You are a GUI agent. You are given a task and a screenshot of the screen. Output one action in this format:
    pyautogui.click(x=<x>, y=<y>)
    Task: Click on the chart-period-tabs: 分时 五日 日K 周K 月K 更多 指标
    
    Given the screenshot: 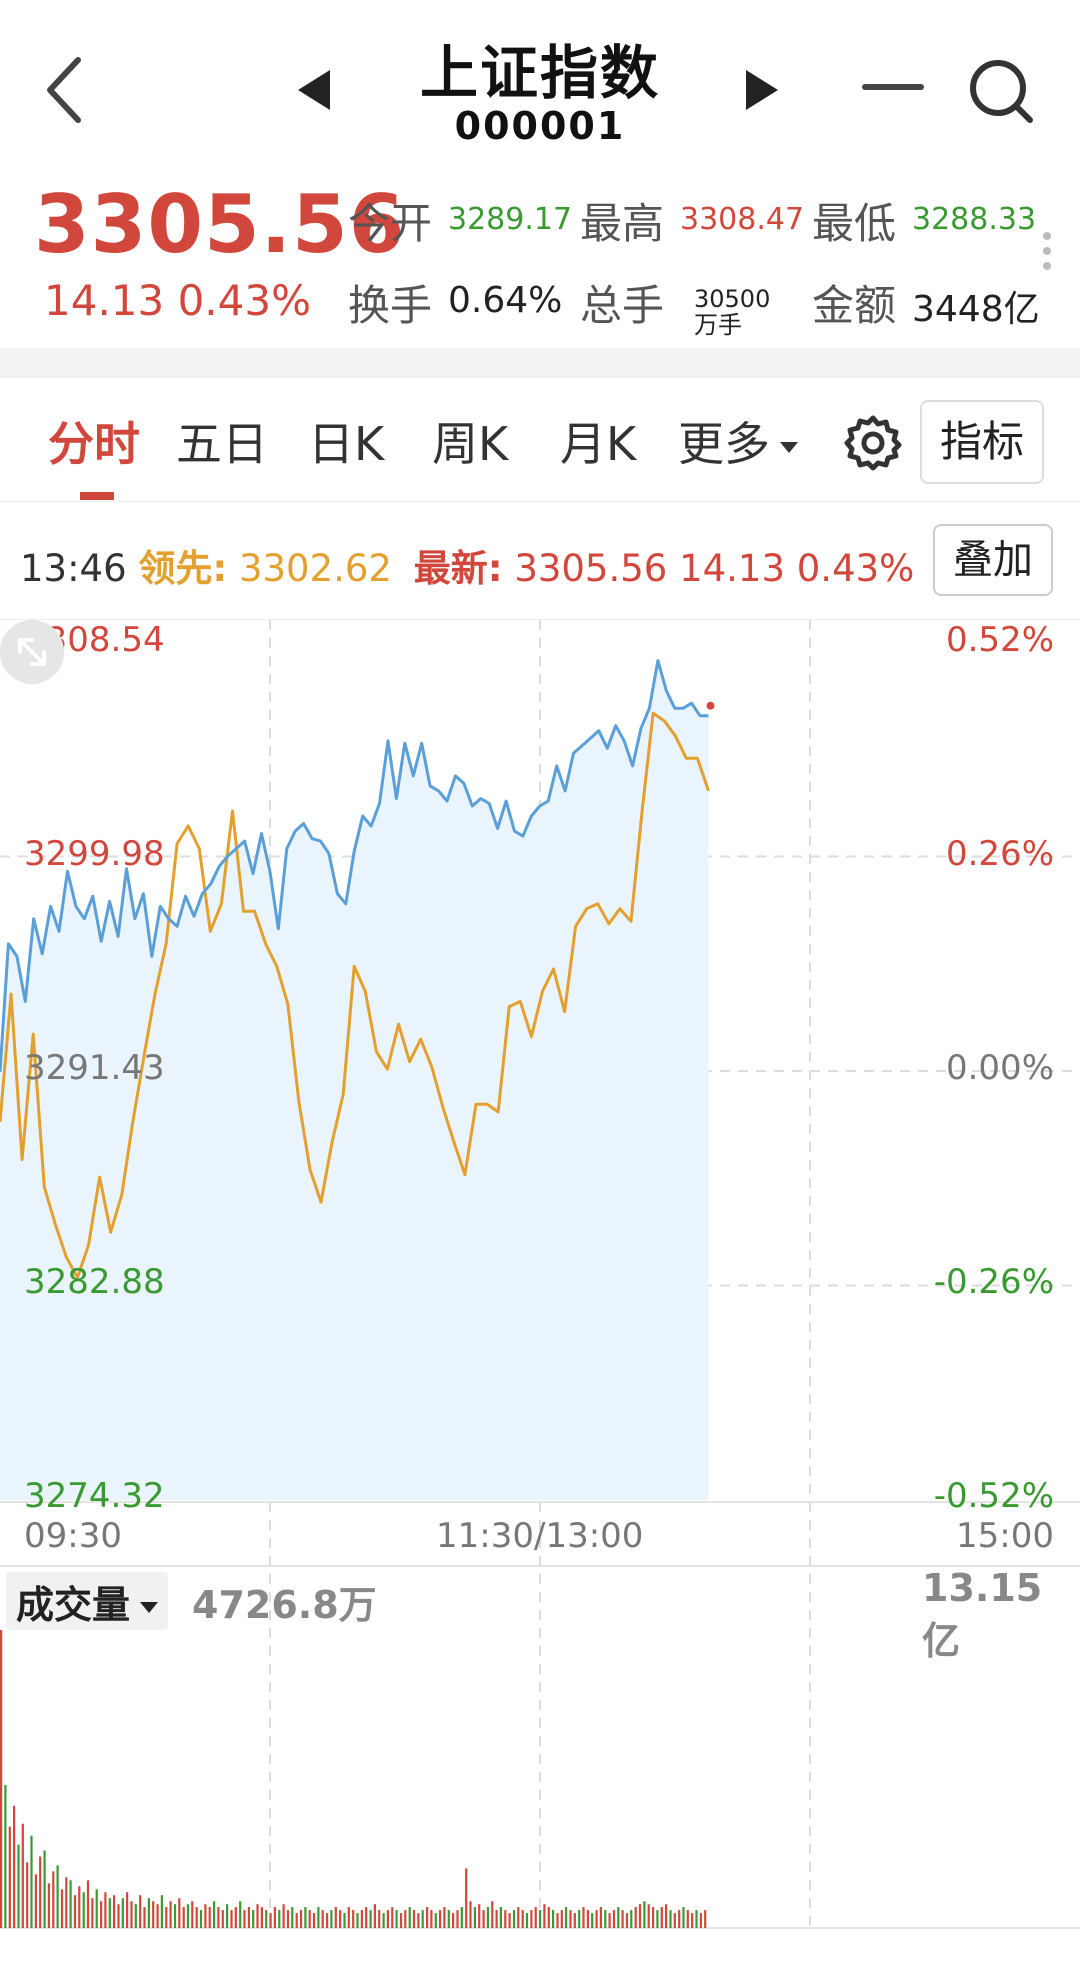 What is the action you would take?
    pyautogui.click(x=540, y=440)
    